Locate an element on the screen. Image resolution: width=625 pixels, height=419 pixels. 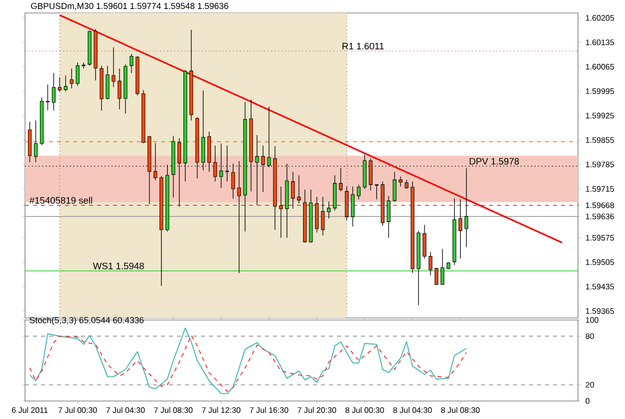
y-tick-label: 1.59785 is located at coordinates (600, 165).